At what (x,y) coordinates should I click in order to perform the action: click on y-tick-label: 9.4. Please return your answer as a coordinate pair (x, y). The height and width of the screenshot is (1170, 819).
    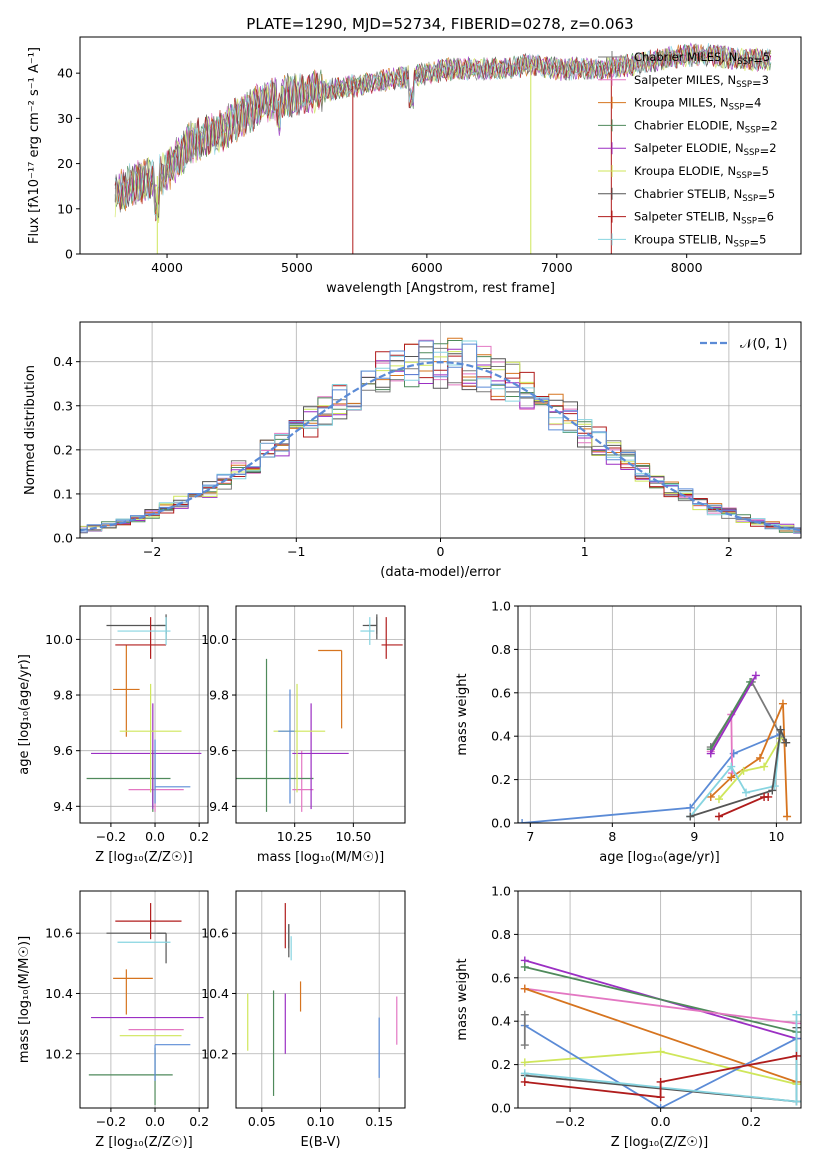
    Looking at the image, I should click on (63, 806).